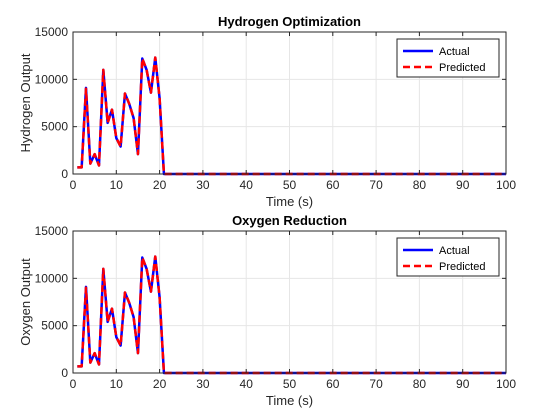  What do you see at coordinates (289, 220) in the screenshot?
I see `chart-title: Oxygen Reduction` at bounding box center [289, 220].